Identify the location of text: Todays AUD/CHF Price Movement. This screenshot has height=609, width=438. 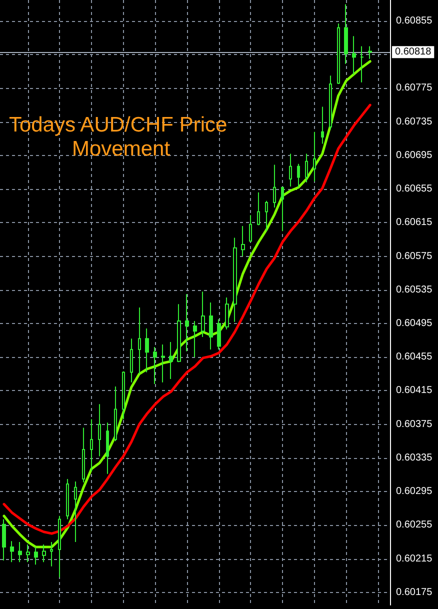
(121, 137).